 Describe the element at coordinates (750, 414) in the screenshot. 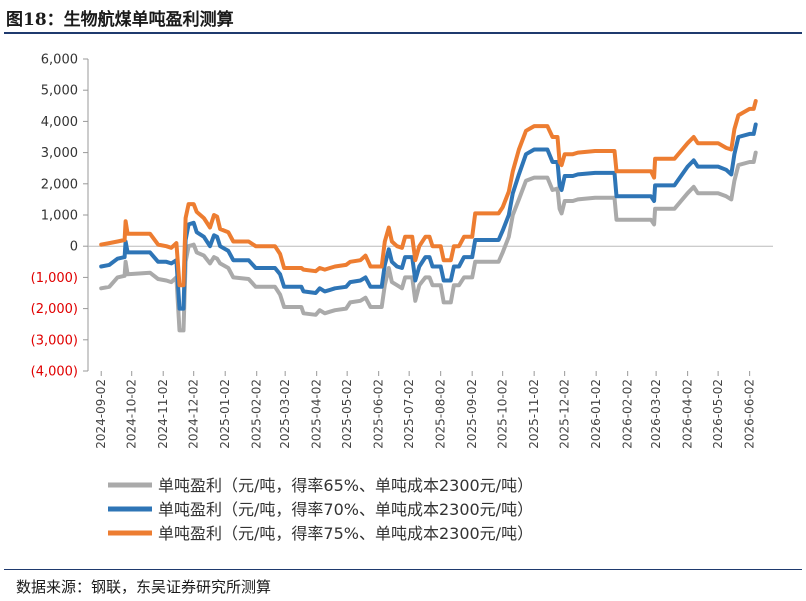

I see `x-tick-label: 2026-06-02` at that location.